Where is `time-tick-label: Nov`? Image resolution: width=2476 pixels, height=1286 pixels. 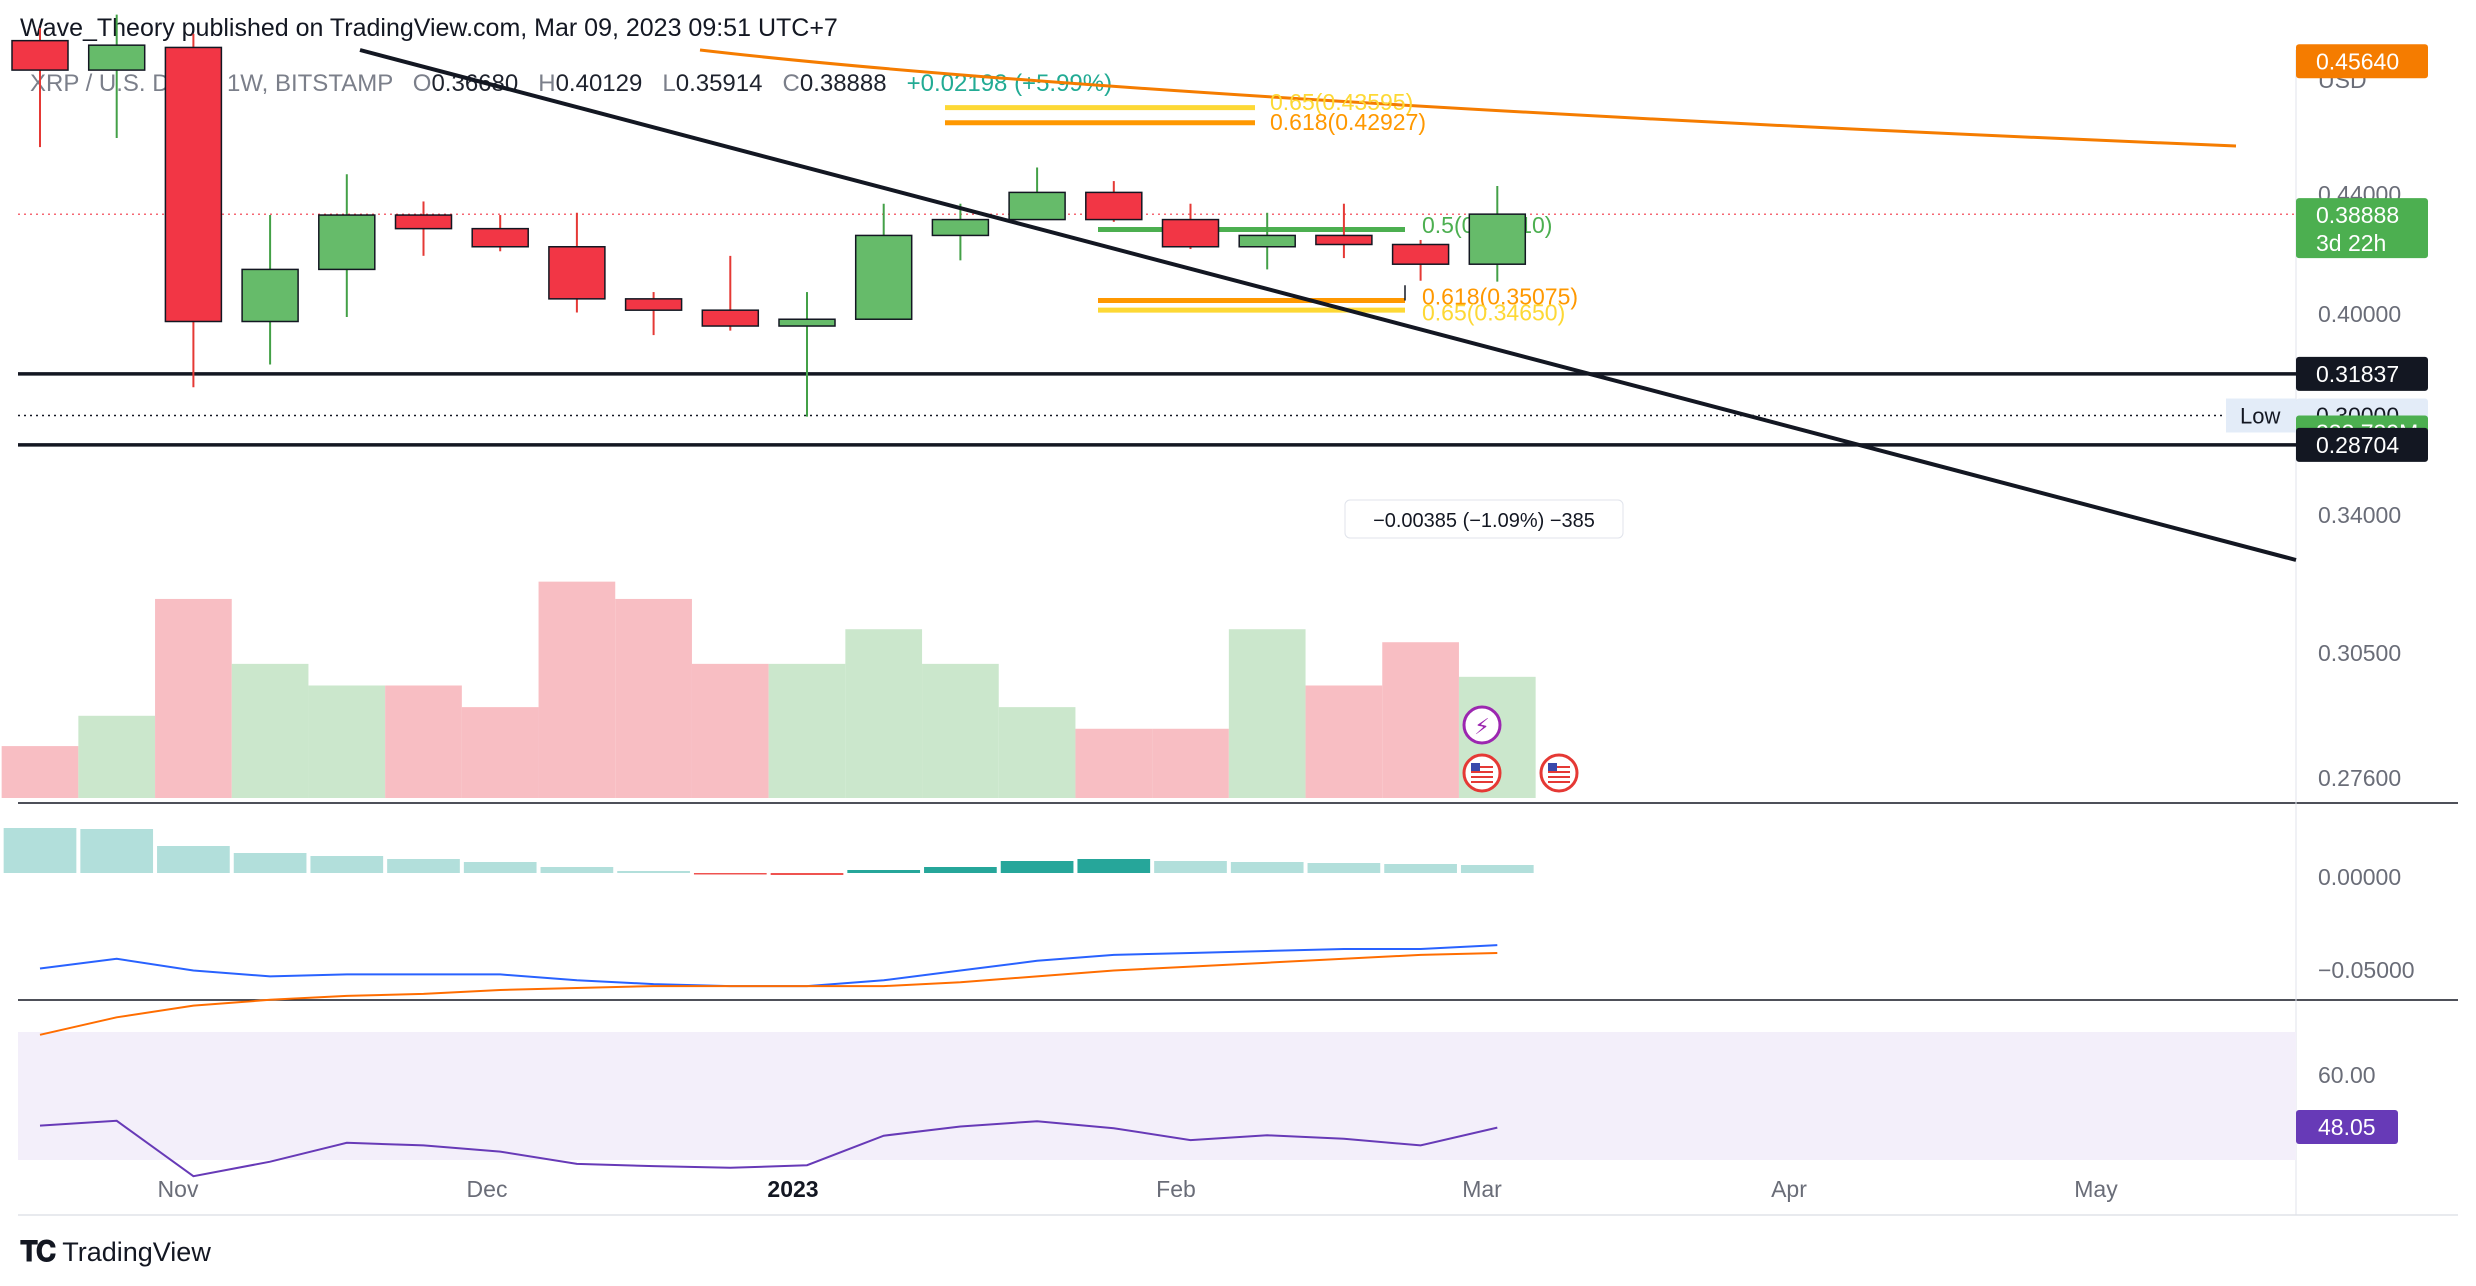
time-tick-label: Nov is located at coordinates (178, 1189).